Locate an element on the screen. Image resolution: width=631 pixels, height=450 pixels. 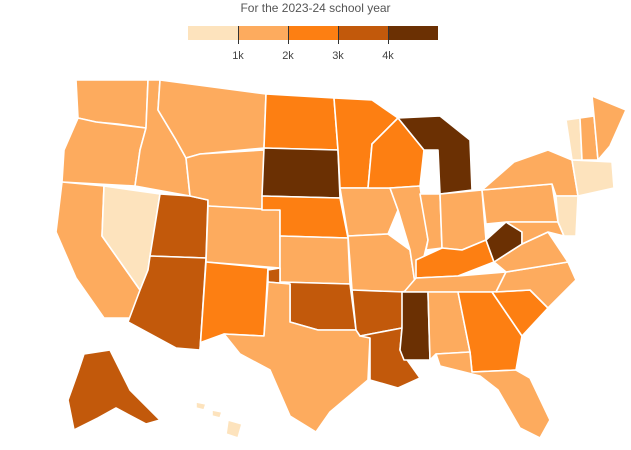
state-sd is located at coordinates (301, 173).